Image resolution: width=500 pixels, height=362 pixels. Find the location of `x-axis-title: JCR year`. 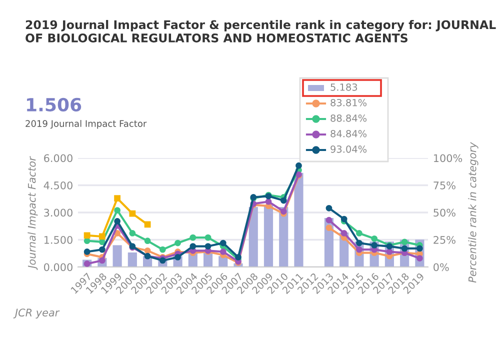

x-axis-title: JCR year is located at coordinates (36, 313).